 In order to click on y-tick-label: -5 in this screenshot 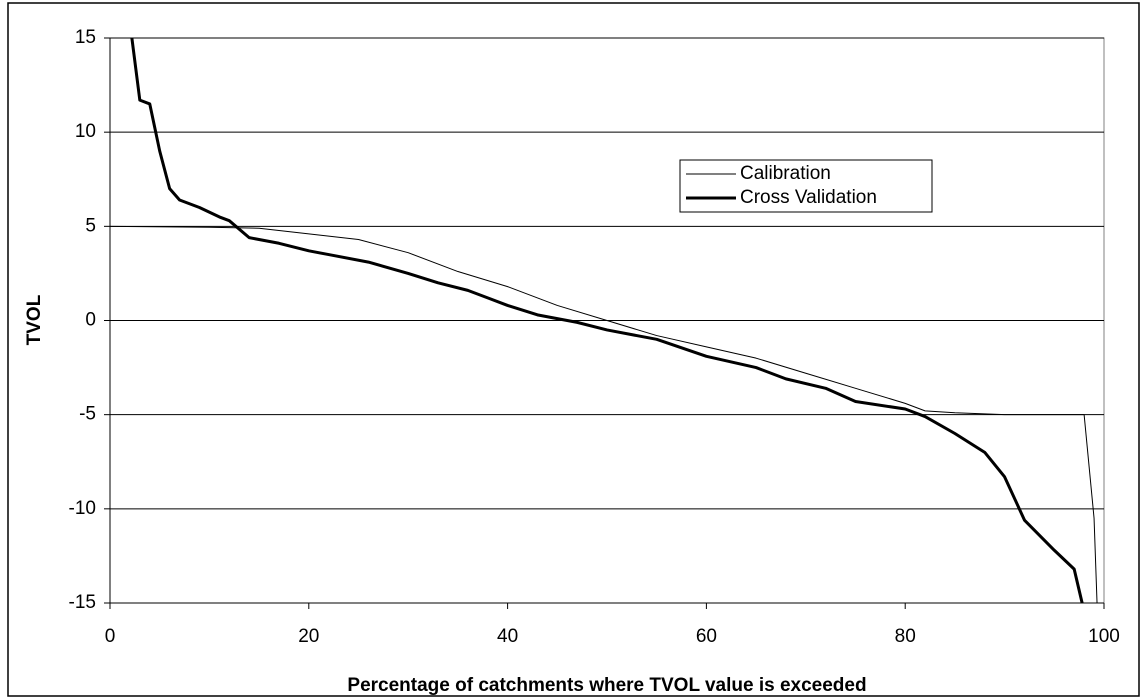, I will do `click(87, 414)`.